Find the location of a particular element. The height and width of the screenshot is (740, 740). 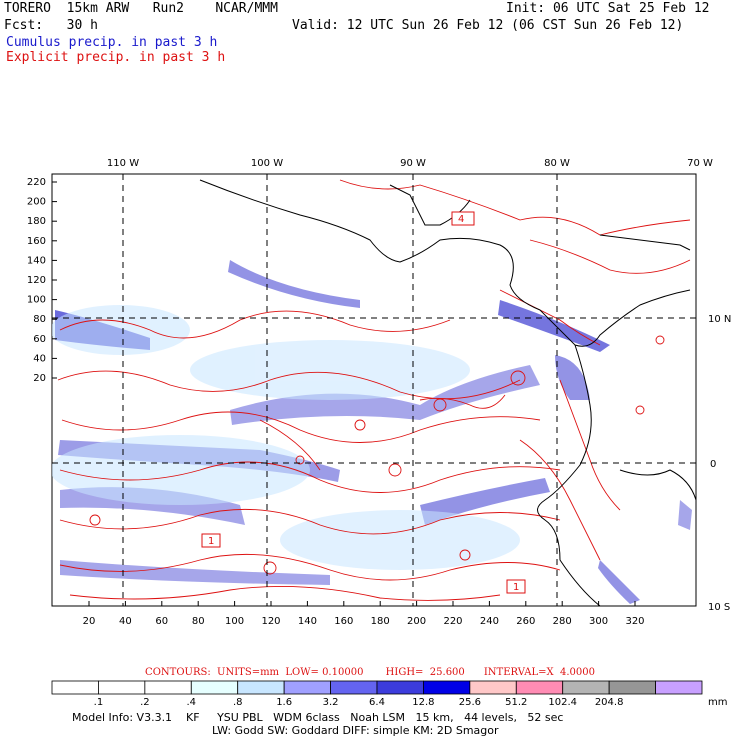

y-tick-label: 180 is located at coordinates (36, 221).